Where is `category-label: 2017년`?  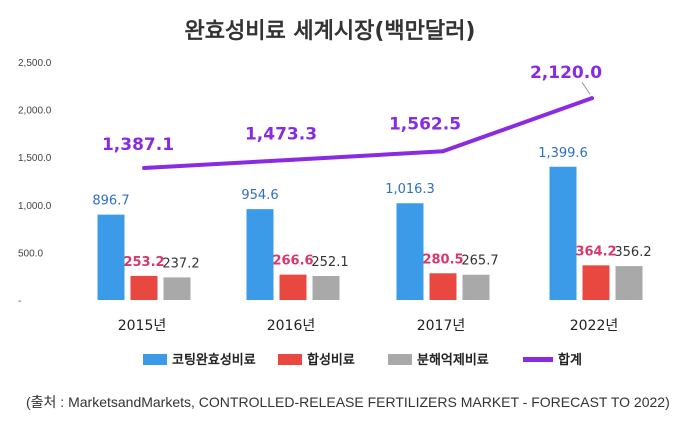 category-label: 2017년 is located at coordinates (441, 326).